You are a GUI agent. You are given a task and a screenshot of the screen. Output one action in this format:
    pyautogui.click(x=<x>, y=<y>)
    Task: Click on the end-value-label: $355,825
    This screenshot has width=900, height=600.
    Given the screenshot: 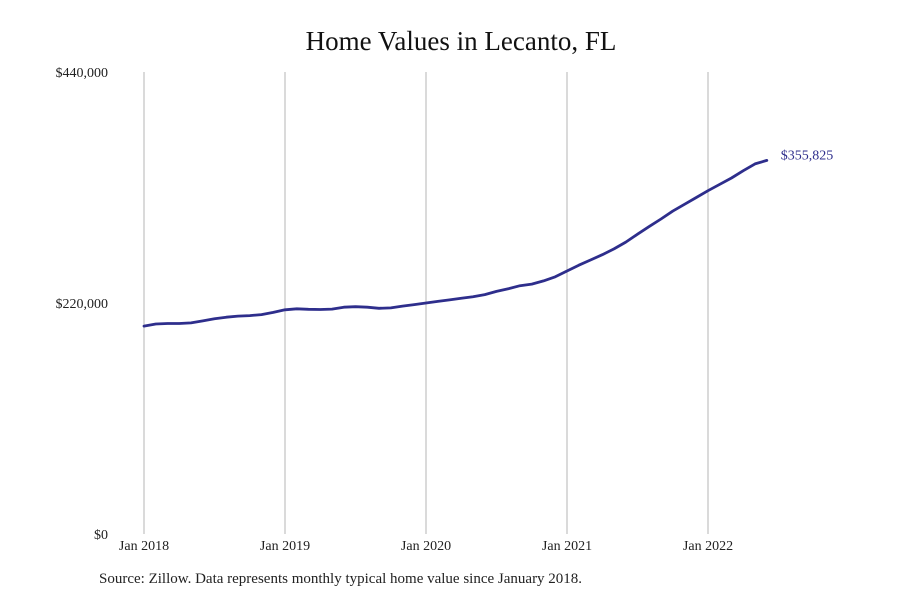 What is the action you would take?
    pyautogui.click(x=807, y=155)
    